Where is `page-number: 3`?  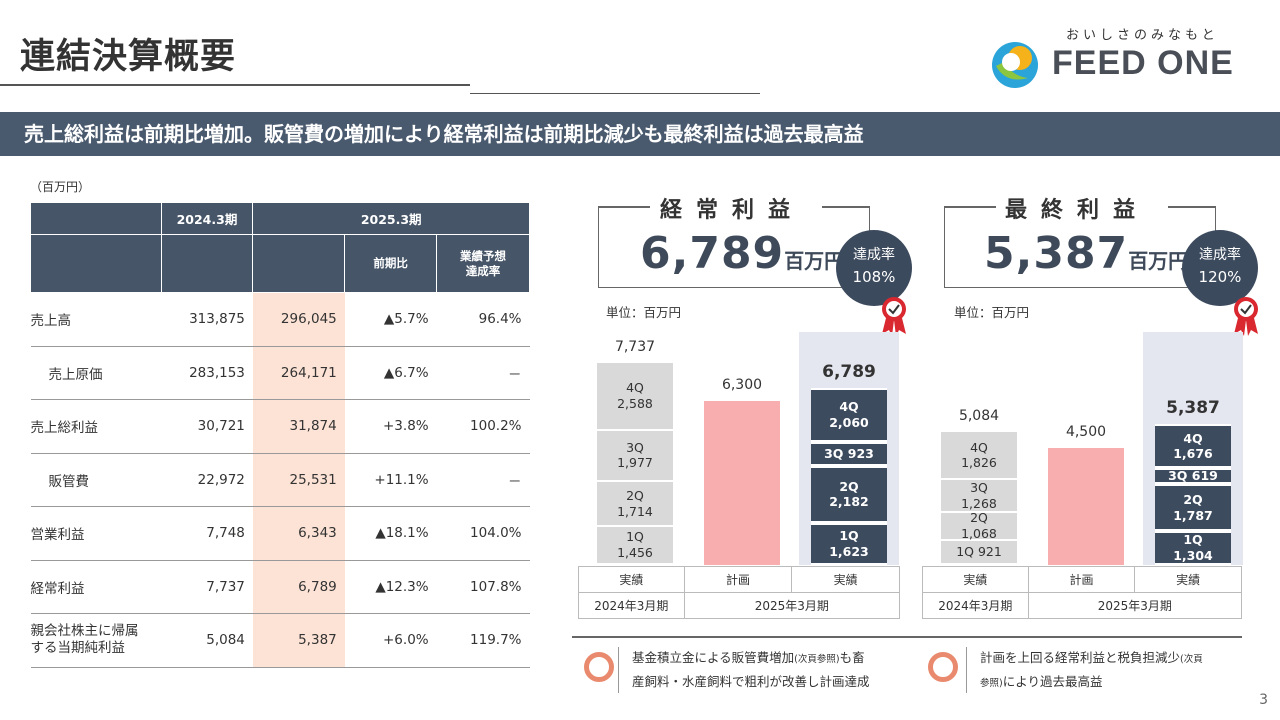
page-number: 3 is located at coordinates (1263, 700).